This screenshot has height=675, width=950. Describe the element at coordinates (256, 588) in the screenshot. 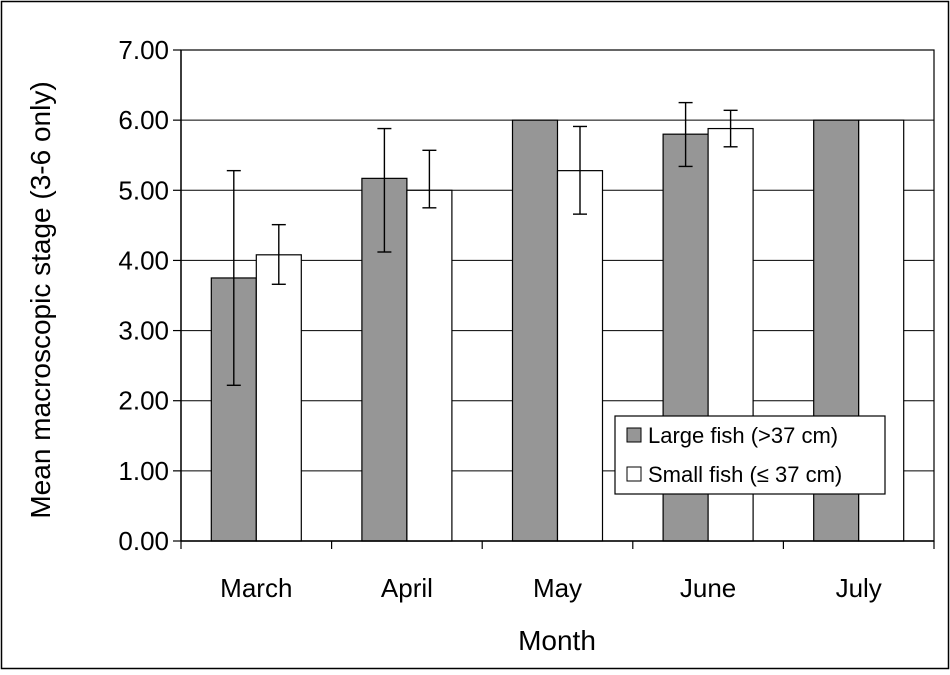

I see `x-tick-label: March` at that location.